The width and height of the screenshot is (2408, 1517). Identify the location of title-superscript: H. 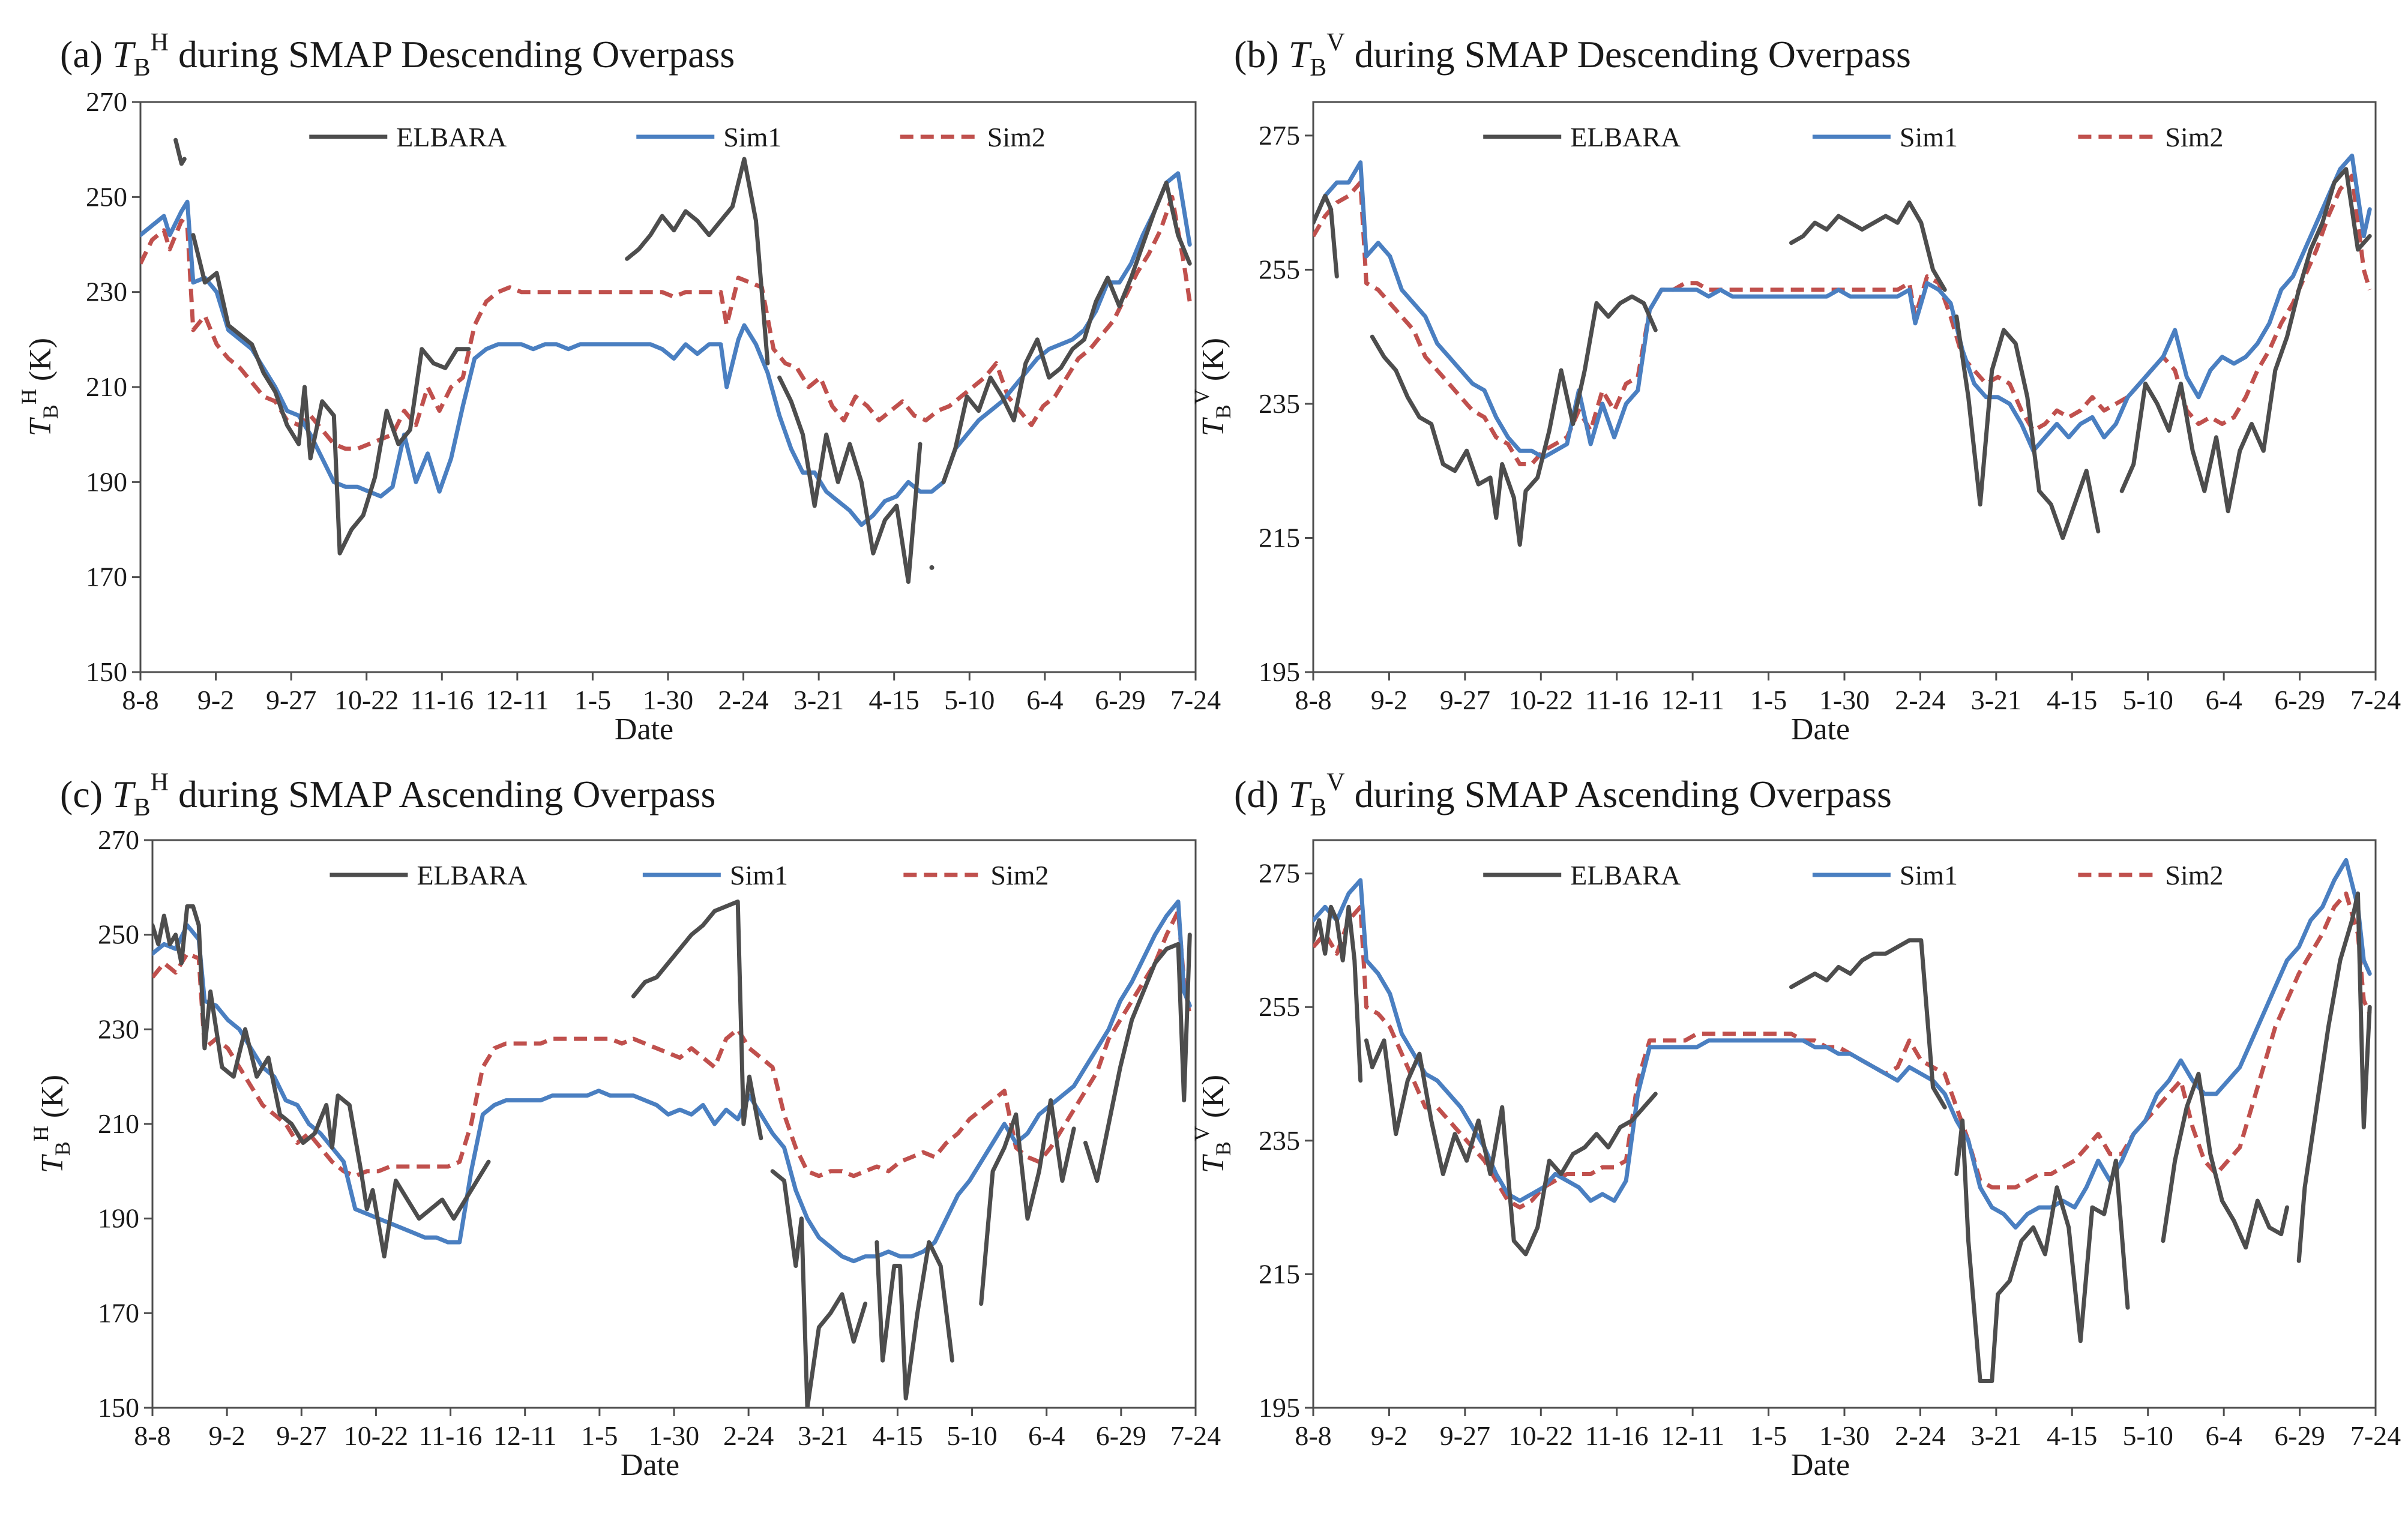
(160, 782).